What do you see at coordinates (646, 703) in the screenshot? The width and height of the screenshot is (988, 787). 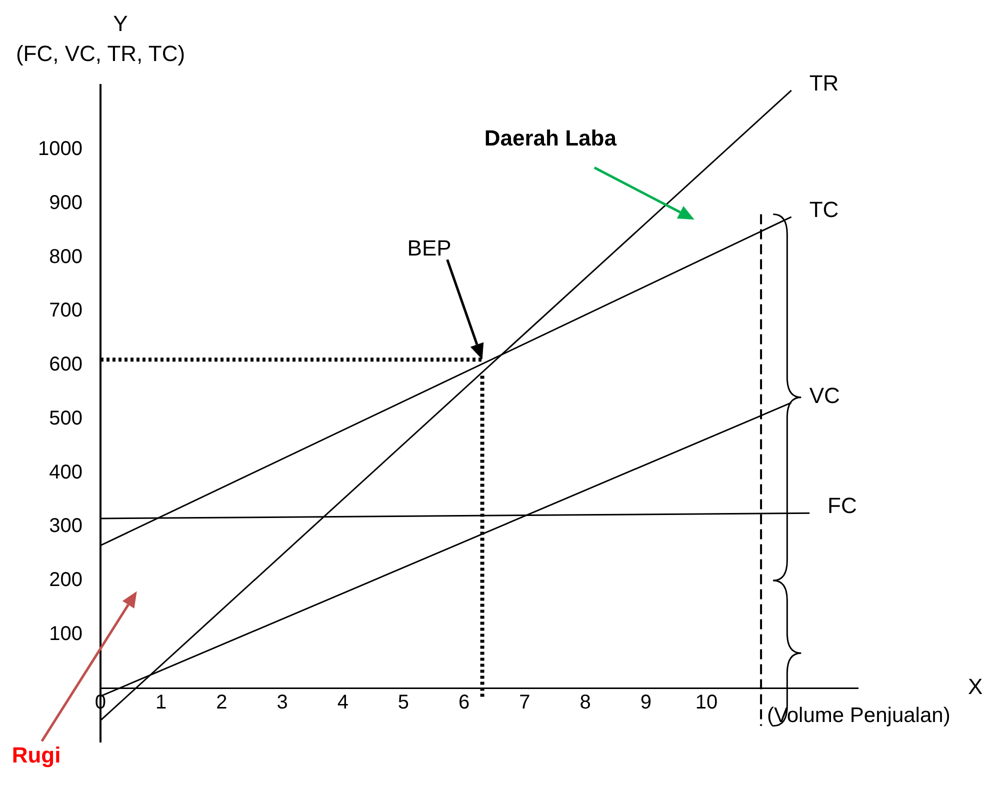 I see `x-tick-label: 9` at bounding box center [646, 703].